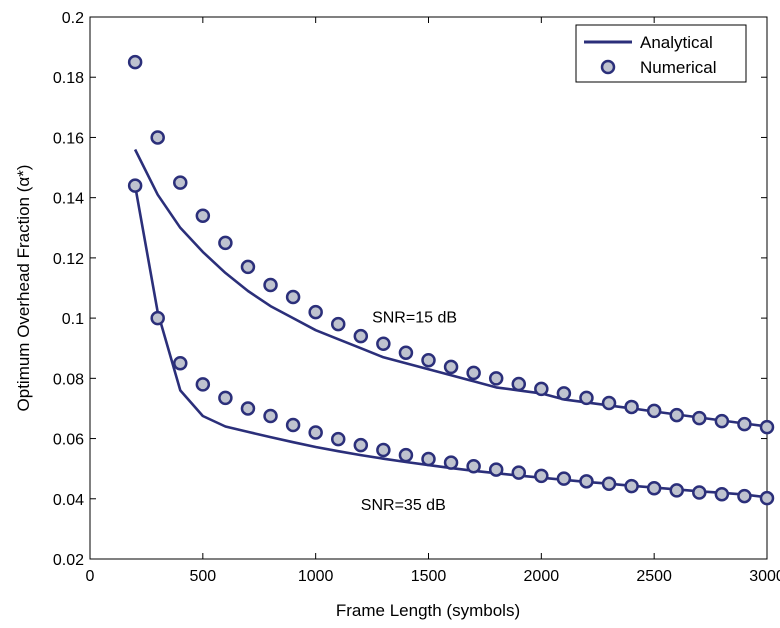 The width and height of the screenshot is (780, 628). I want to click on y-tick-label: 0.08, so click(68, 379).